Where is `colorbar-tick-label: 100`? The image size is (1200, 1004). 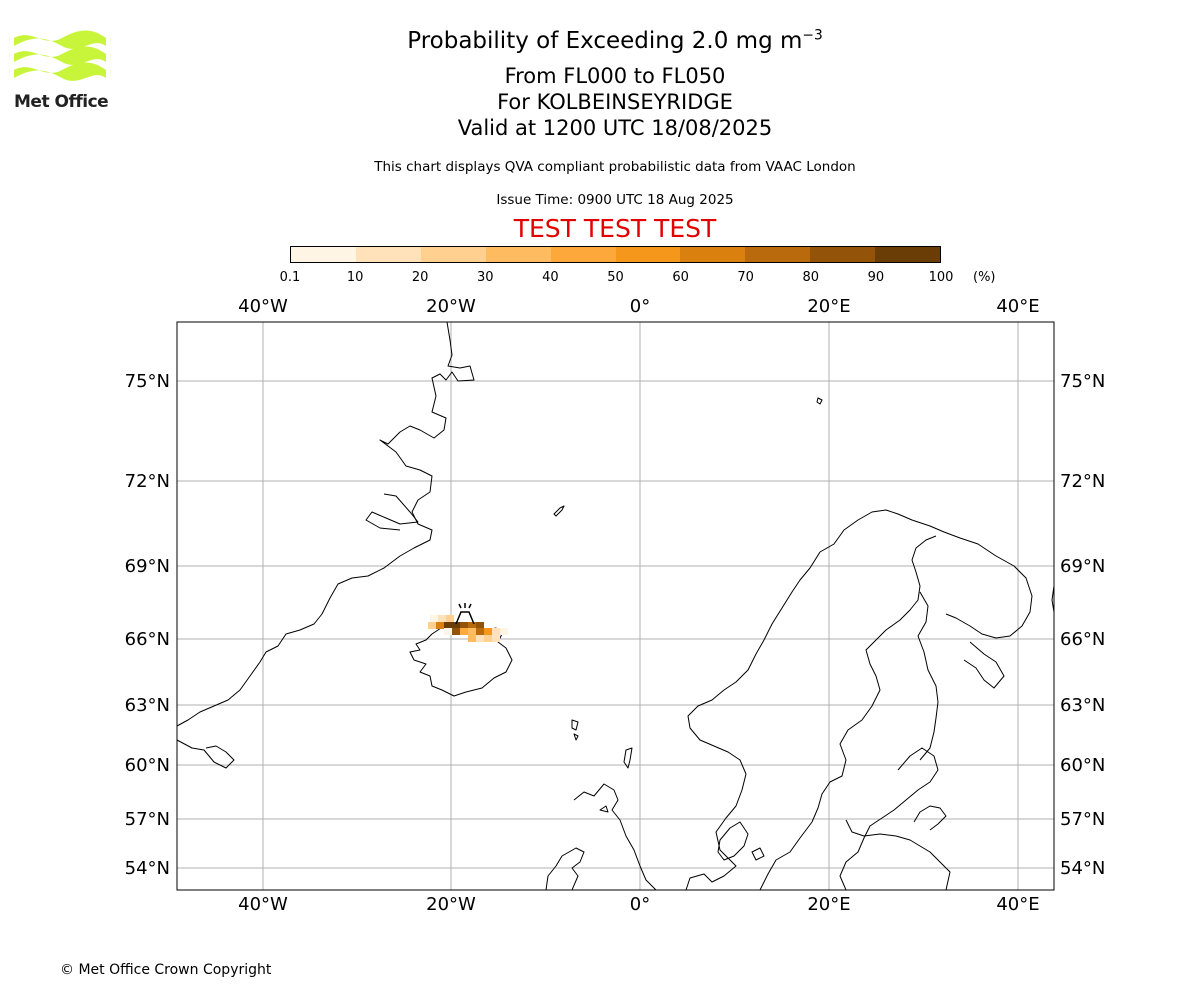 colorbar-tick-label: 100 is located at coordinates (941, 277).